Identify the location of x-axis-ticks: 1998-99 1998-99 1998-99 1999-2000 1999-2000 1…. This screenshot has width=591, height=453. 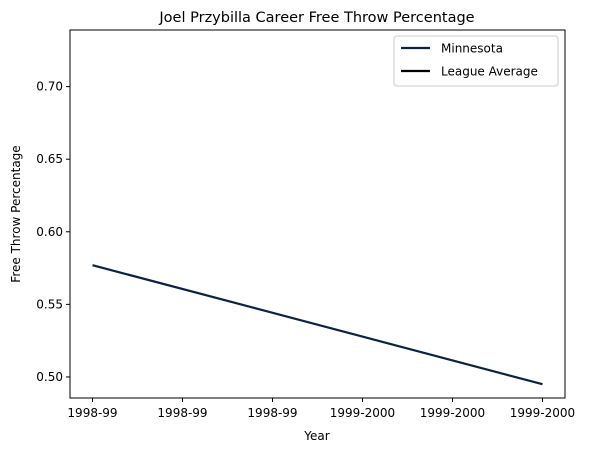
(321, 409).